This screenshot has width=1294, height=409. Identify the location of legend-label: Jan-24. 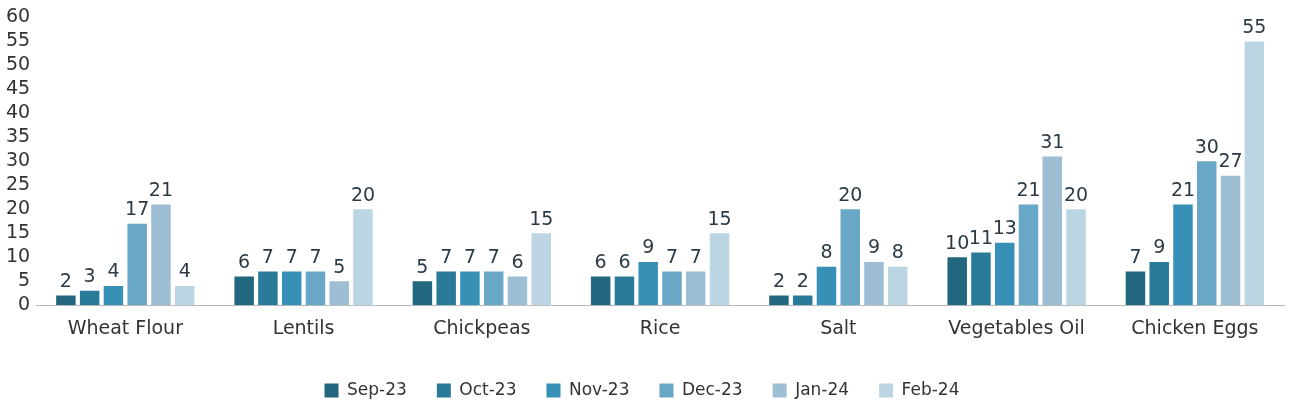
(822, 388).